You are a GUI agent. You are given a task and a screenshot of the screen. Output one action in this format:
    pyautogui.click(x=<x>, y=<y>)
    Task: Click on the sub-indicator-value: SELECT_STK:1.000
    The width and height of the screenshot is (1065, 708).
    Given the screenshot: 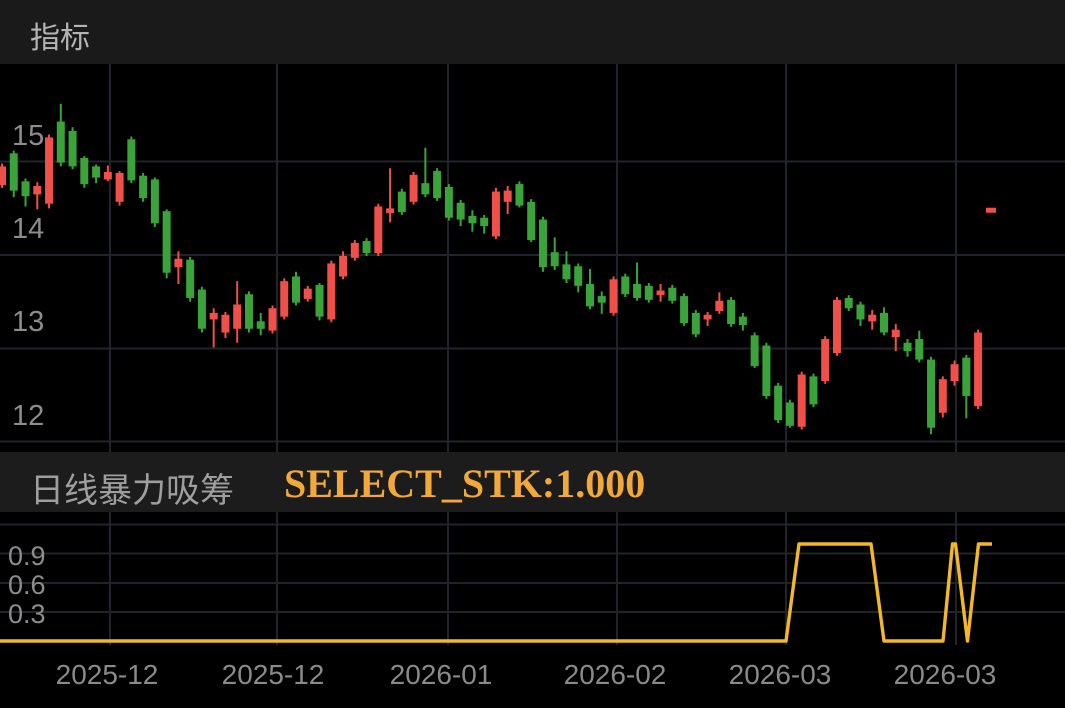 What is the action you would take?
    pyautogui.click(x=465, y=483)
    